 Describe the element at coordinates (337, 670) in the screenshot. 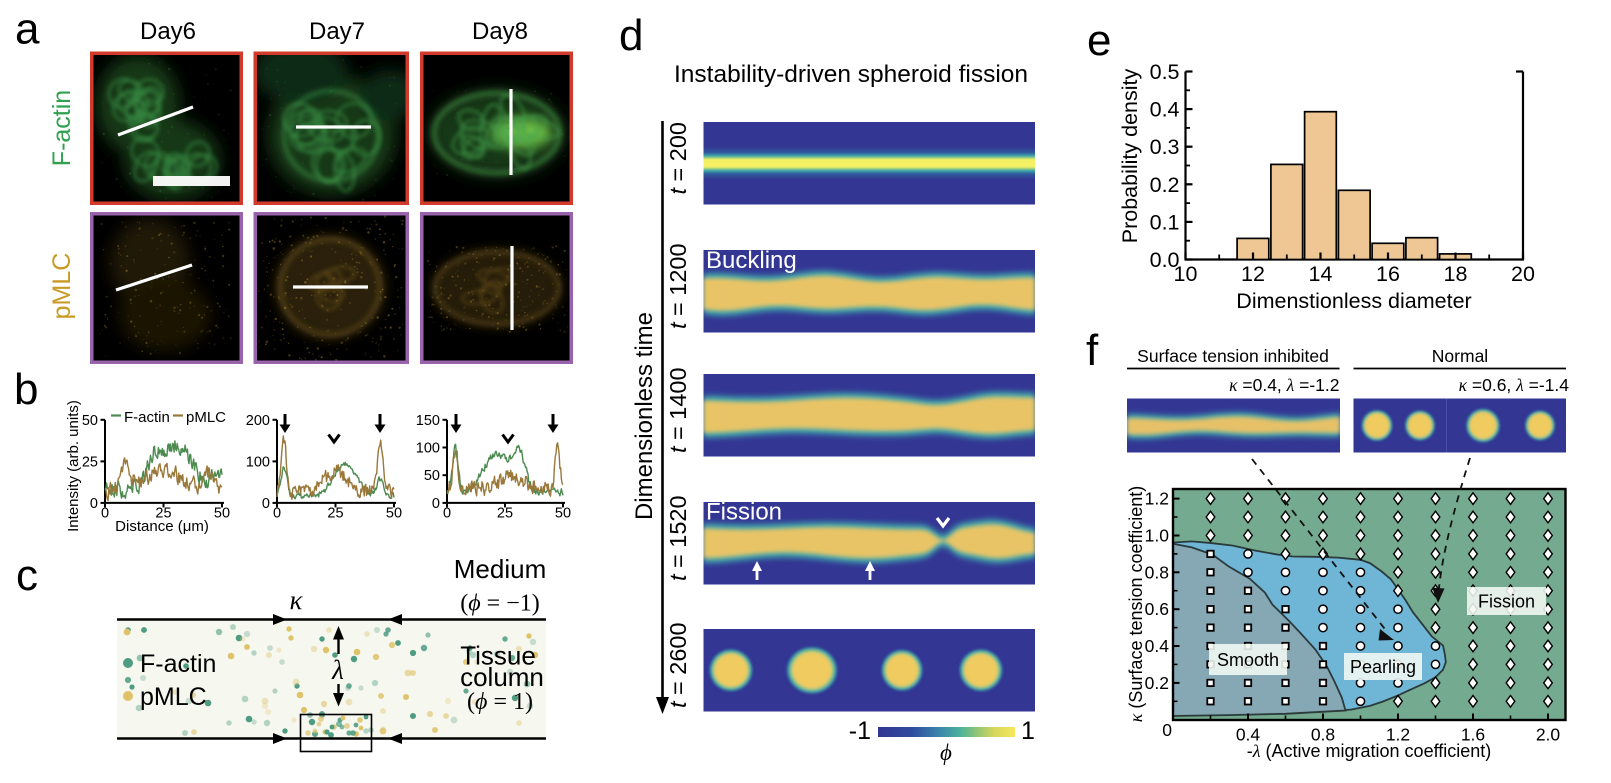

I see `svg-text: λ` at that location.